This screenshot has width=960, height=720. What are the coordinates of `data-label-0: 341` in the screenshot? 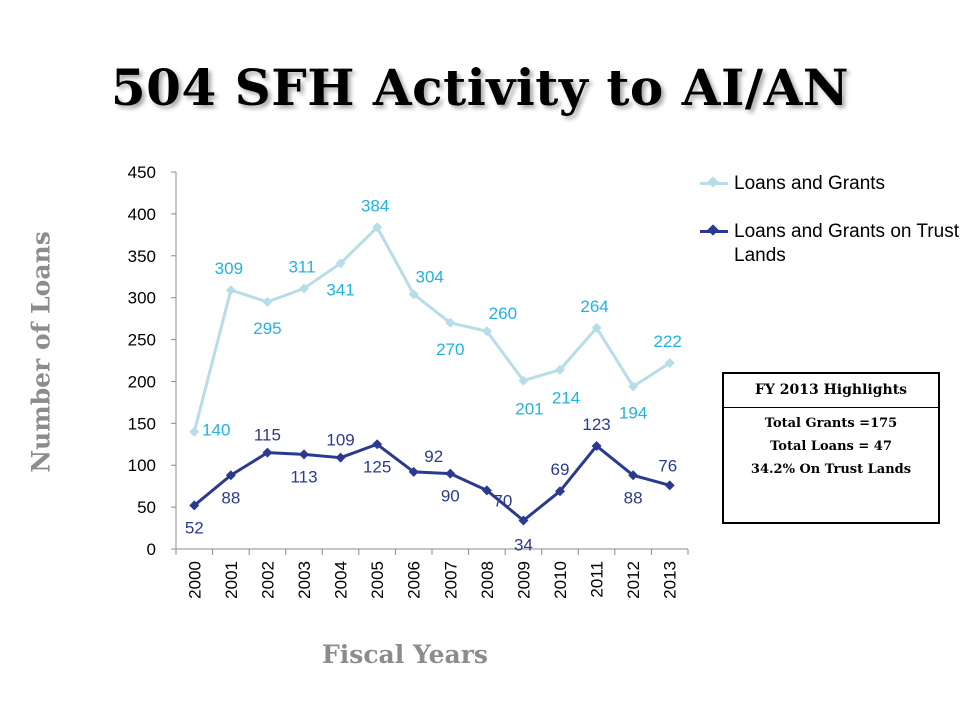 It's located at (340, 289).